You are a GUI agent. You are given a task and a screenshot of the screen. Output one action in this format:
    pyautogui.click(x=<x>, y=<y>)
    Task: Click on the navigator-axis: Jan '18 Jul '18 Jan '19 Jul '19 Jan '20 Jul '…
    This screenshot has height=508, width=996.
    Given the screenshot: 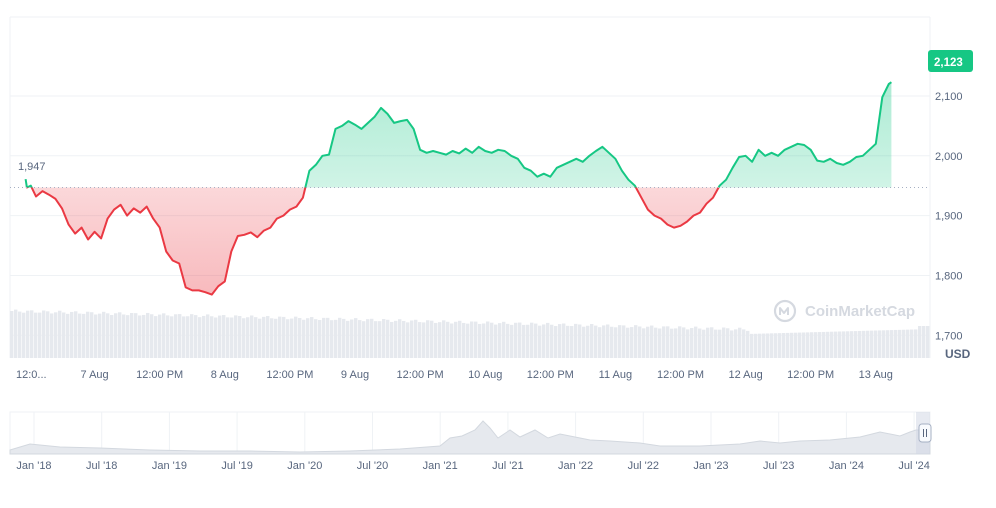 What is the action you would take?
    pyautogui.click(x=472, y=466)
    